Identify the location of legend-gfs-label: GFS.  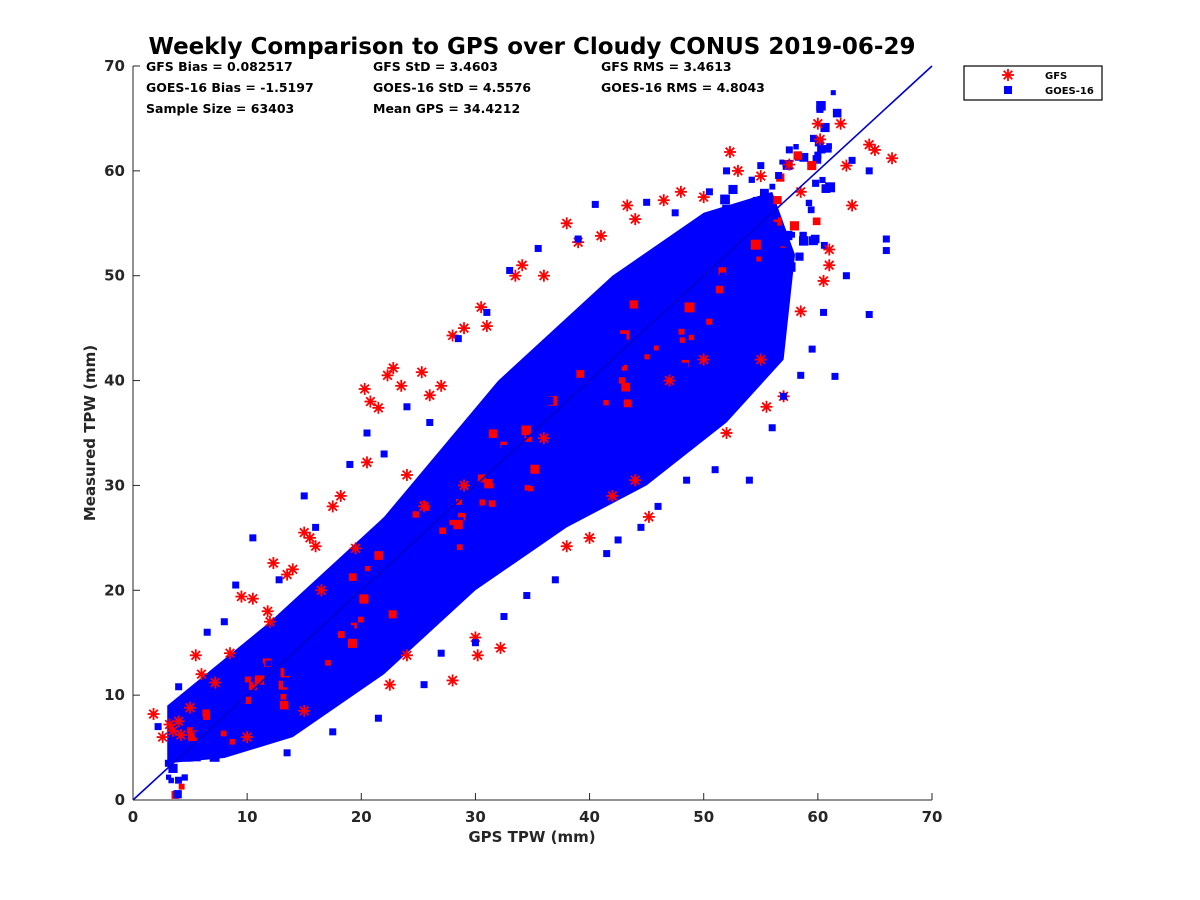
(1056, 76).